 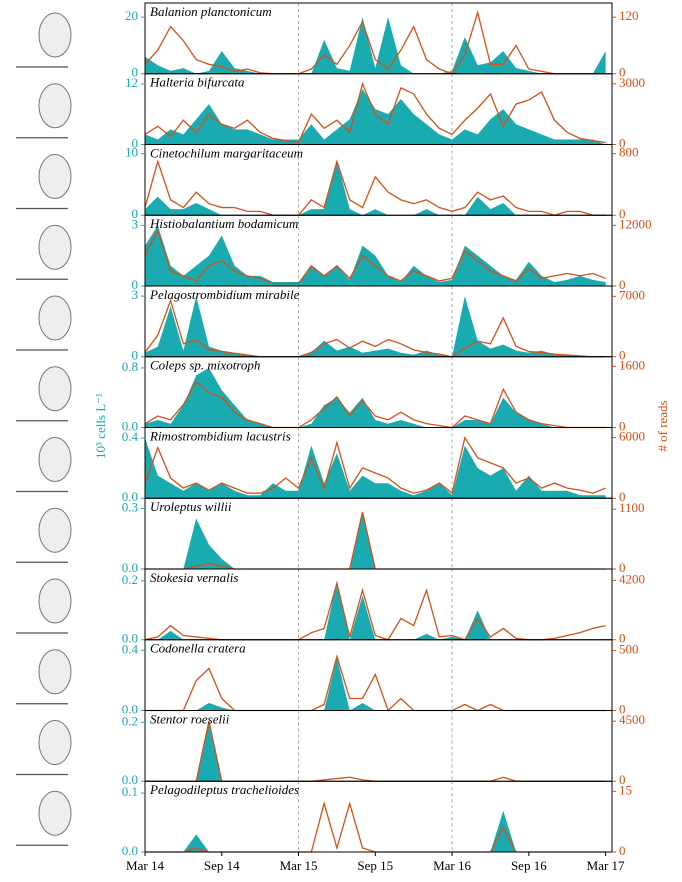 I want to click on x-tick-label: Mar 16, so click(x=452, y=865).